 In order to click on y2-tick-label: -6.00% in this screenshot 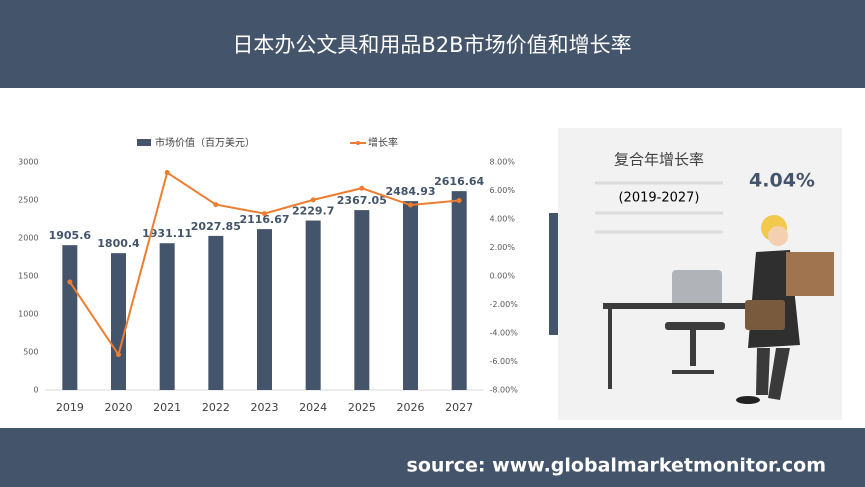, I will do `click(504, 361)`.